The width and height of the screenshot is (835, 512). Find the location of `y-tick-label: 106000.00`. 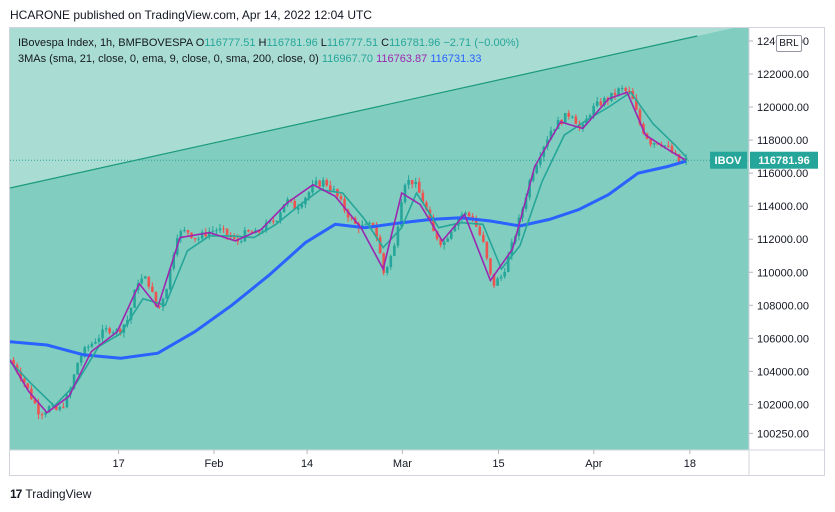

y-tick-label: 106000.00 is located at coordinates (783, 339).